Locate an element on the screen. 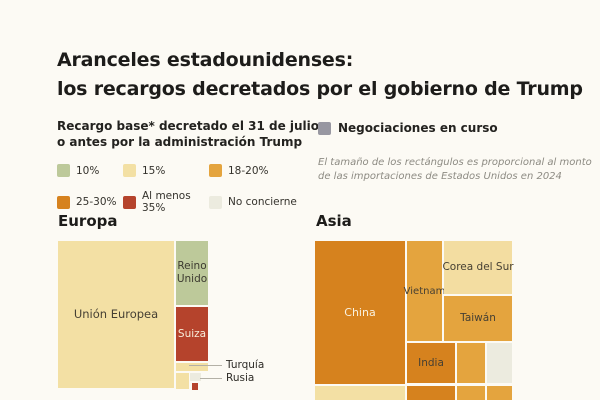  treemap-rect-reino-unido: Reino Unido is located at coordinates (192, 273).